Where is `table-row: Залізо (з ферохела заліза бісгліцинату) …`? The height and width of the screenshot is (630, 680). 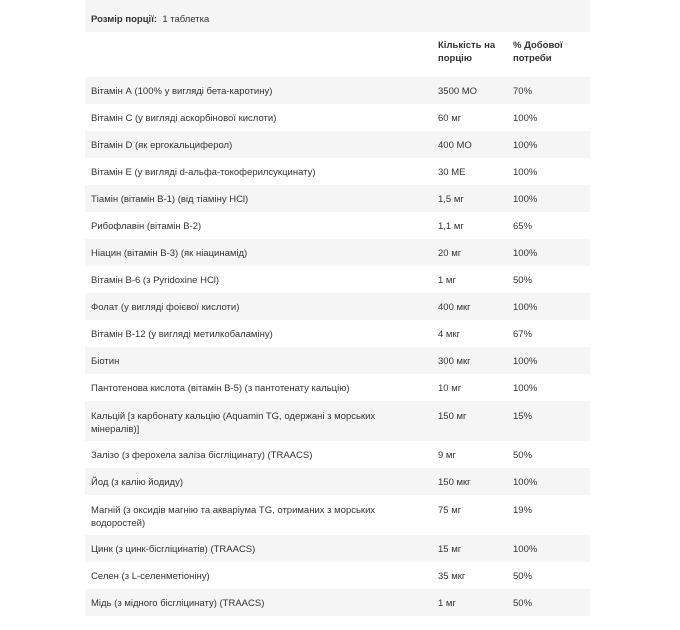 table-row: Залізо (з ферохела заліза бісгліцинату) … is located at coordinates (337, 454).